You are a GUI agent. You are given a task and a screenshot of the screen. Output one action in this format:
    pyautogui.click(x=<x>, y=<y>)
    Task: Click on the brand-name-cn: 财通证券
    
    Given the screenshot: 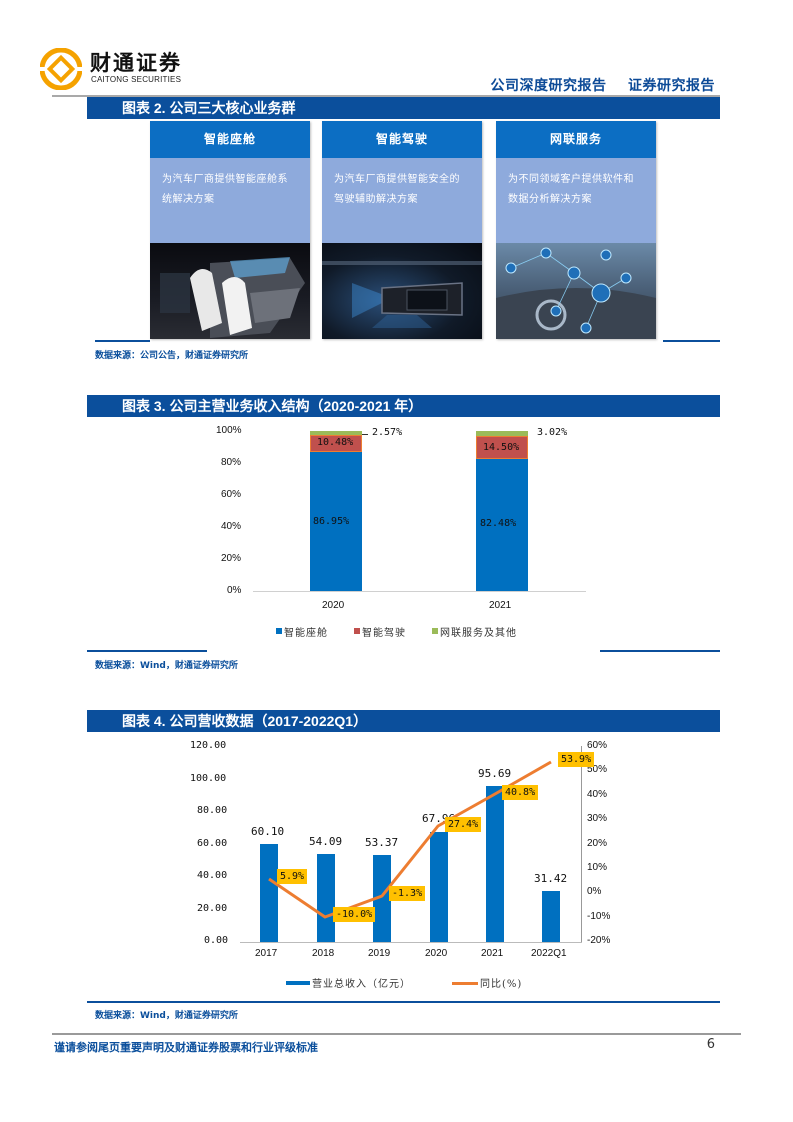 What is the action you would take?
    pyautogui.click(x=136, y=62)
    